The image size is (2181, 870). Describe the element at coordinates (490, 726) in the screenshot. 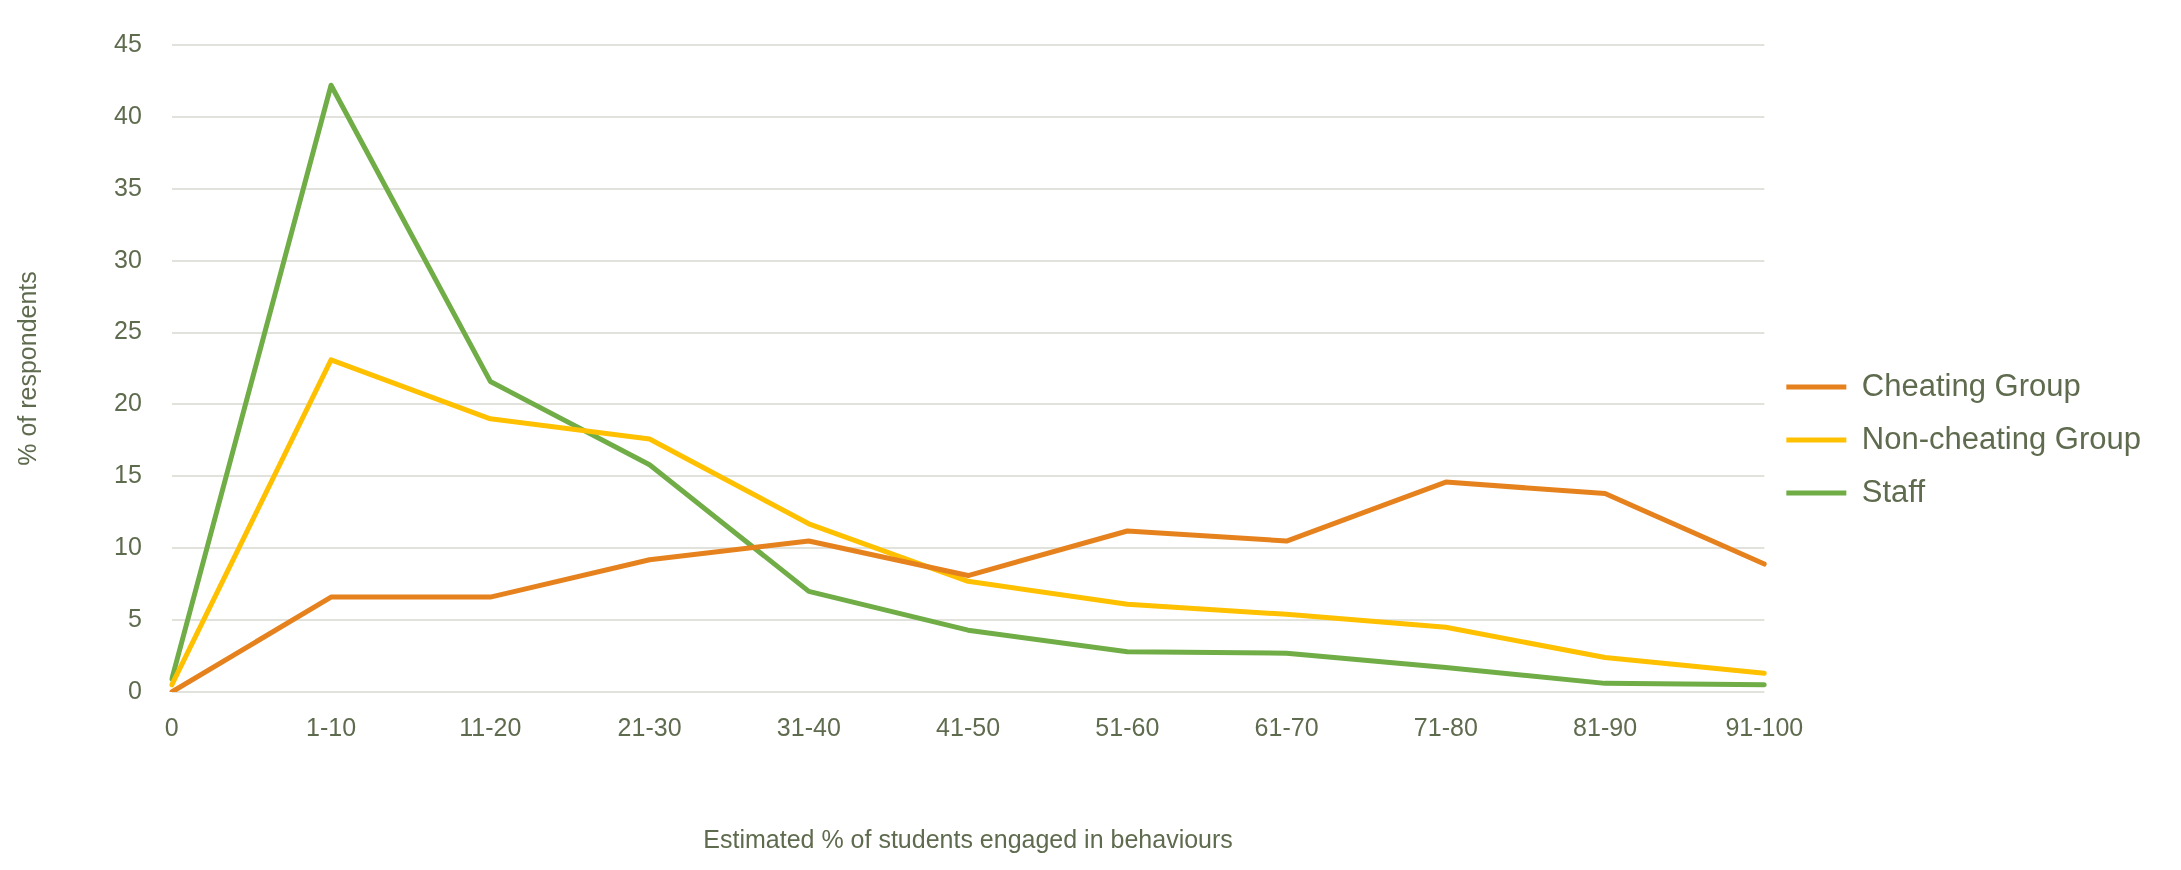

I see `x-tick-label: 11-20` at that location.